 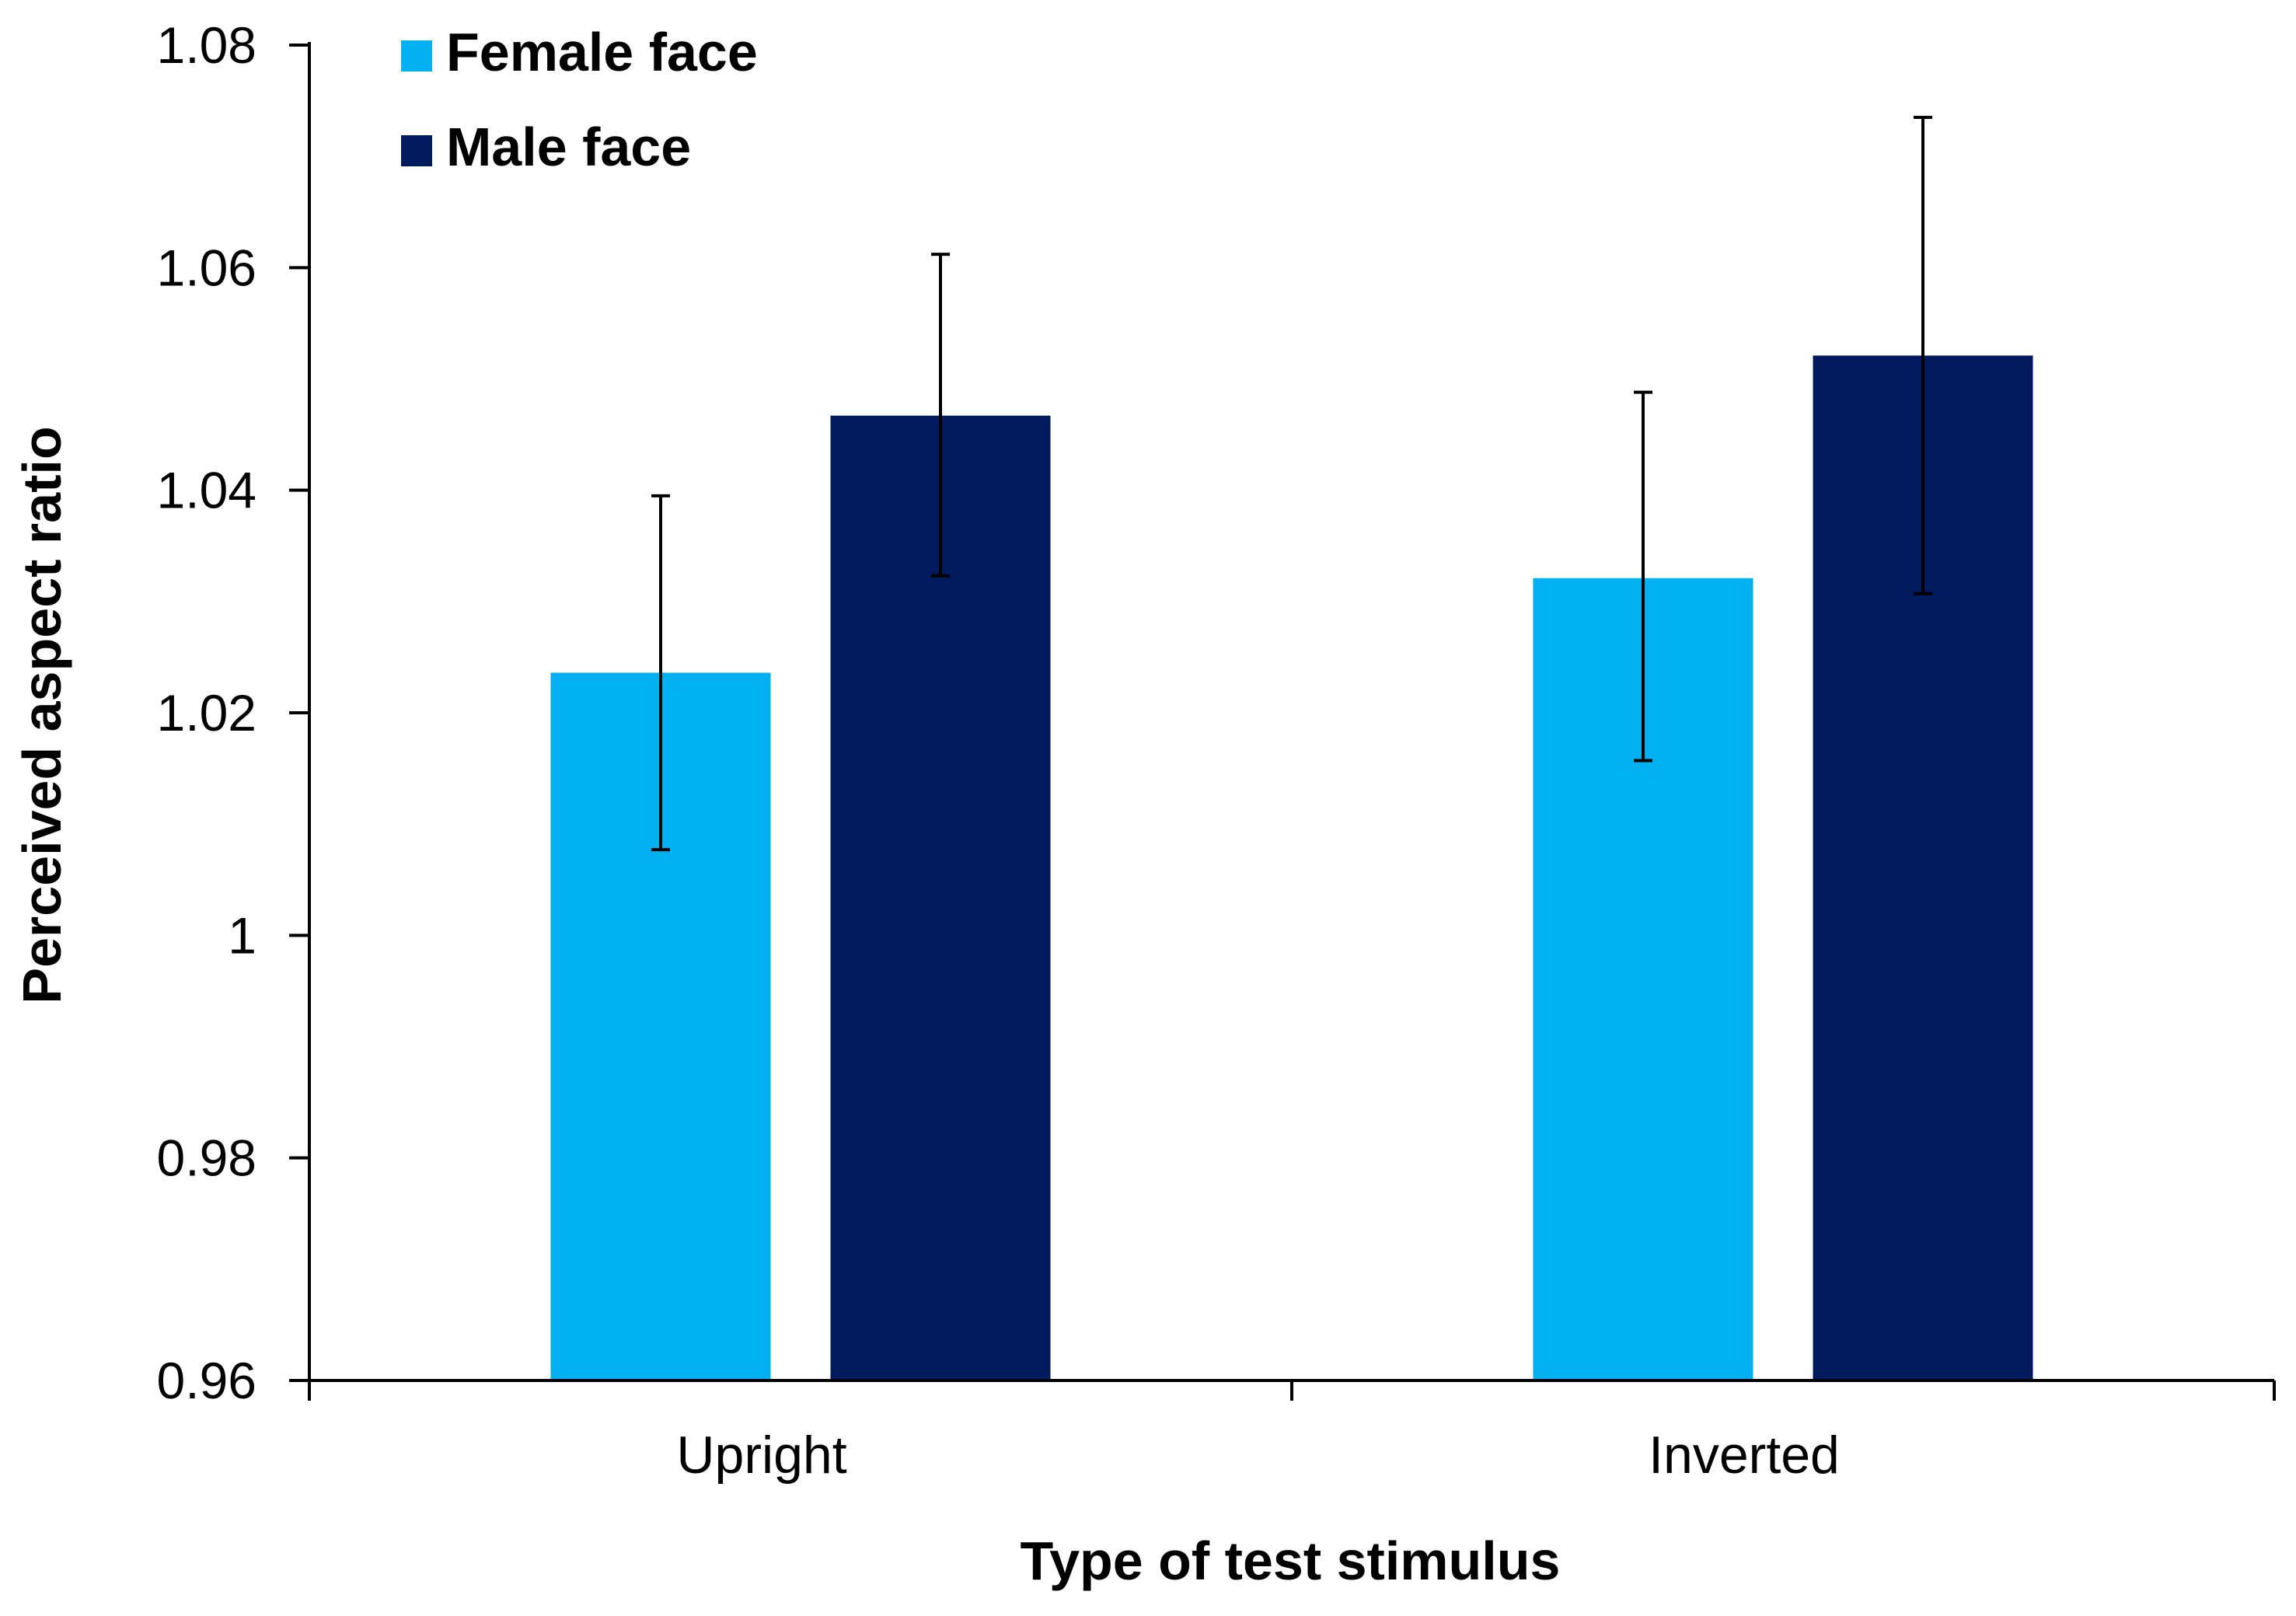 What do you see at coordinates (206, 1158) in the screenshot?
I see `y-tick-label: 0.98` at bounding box center [206, 1158].